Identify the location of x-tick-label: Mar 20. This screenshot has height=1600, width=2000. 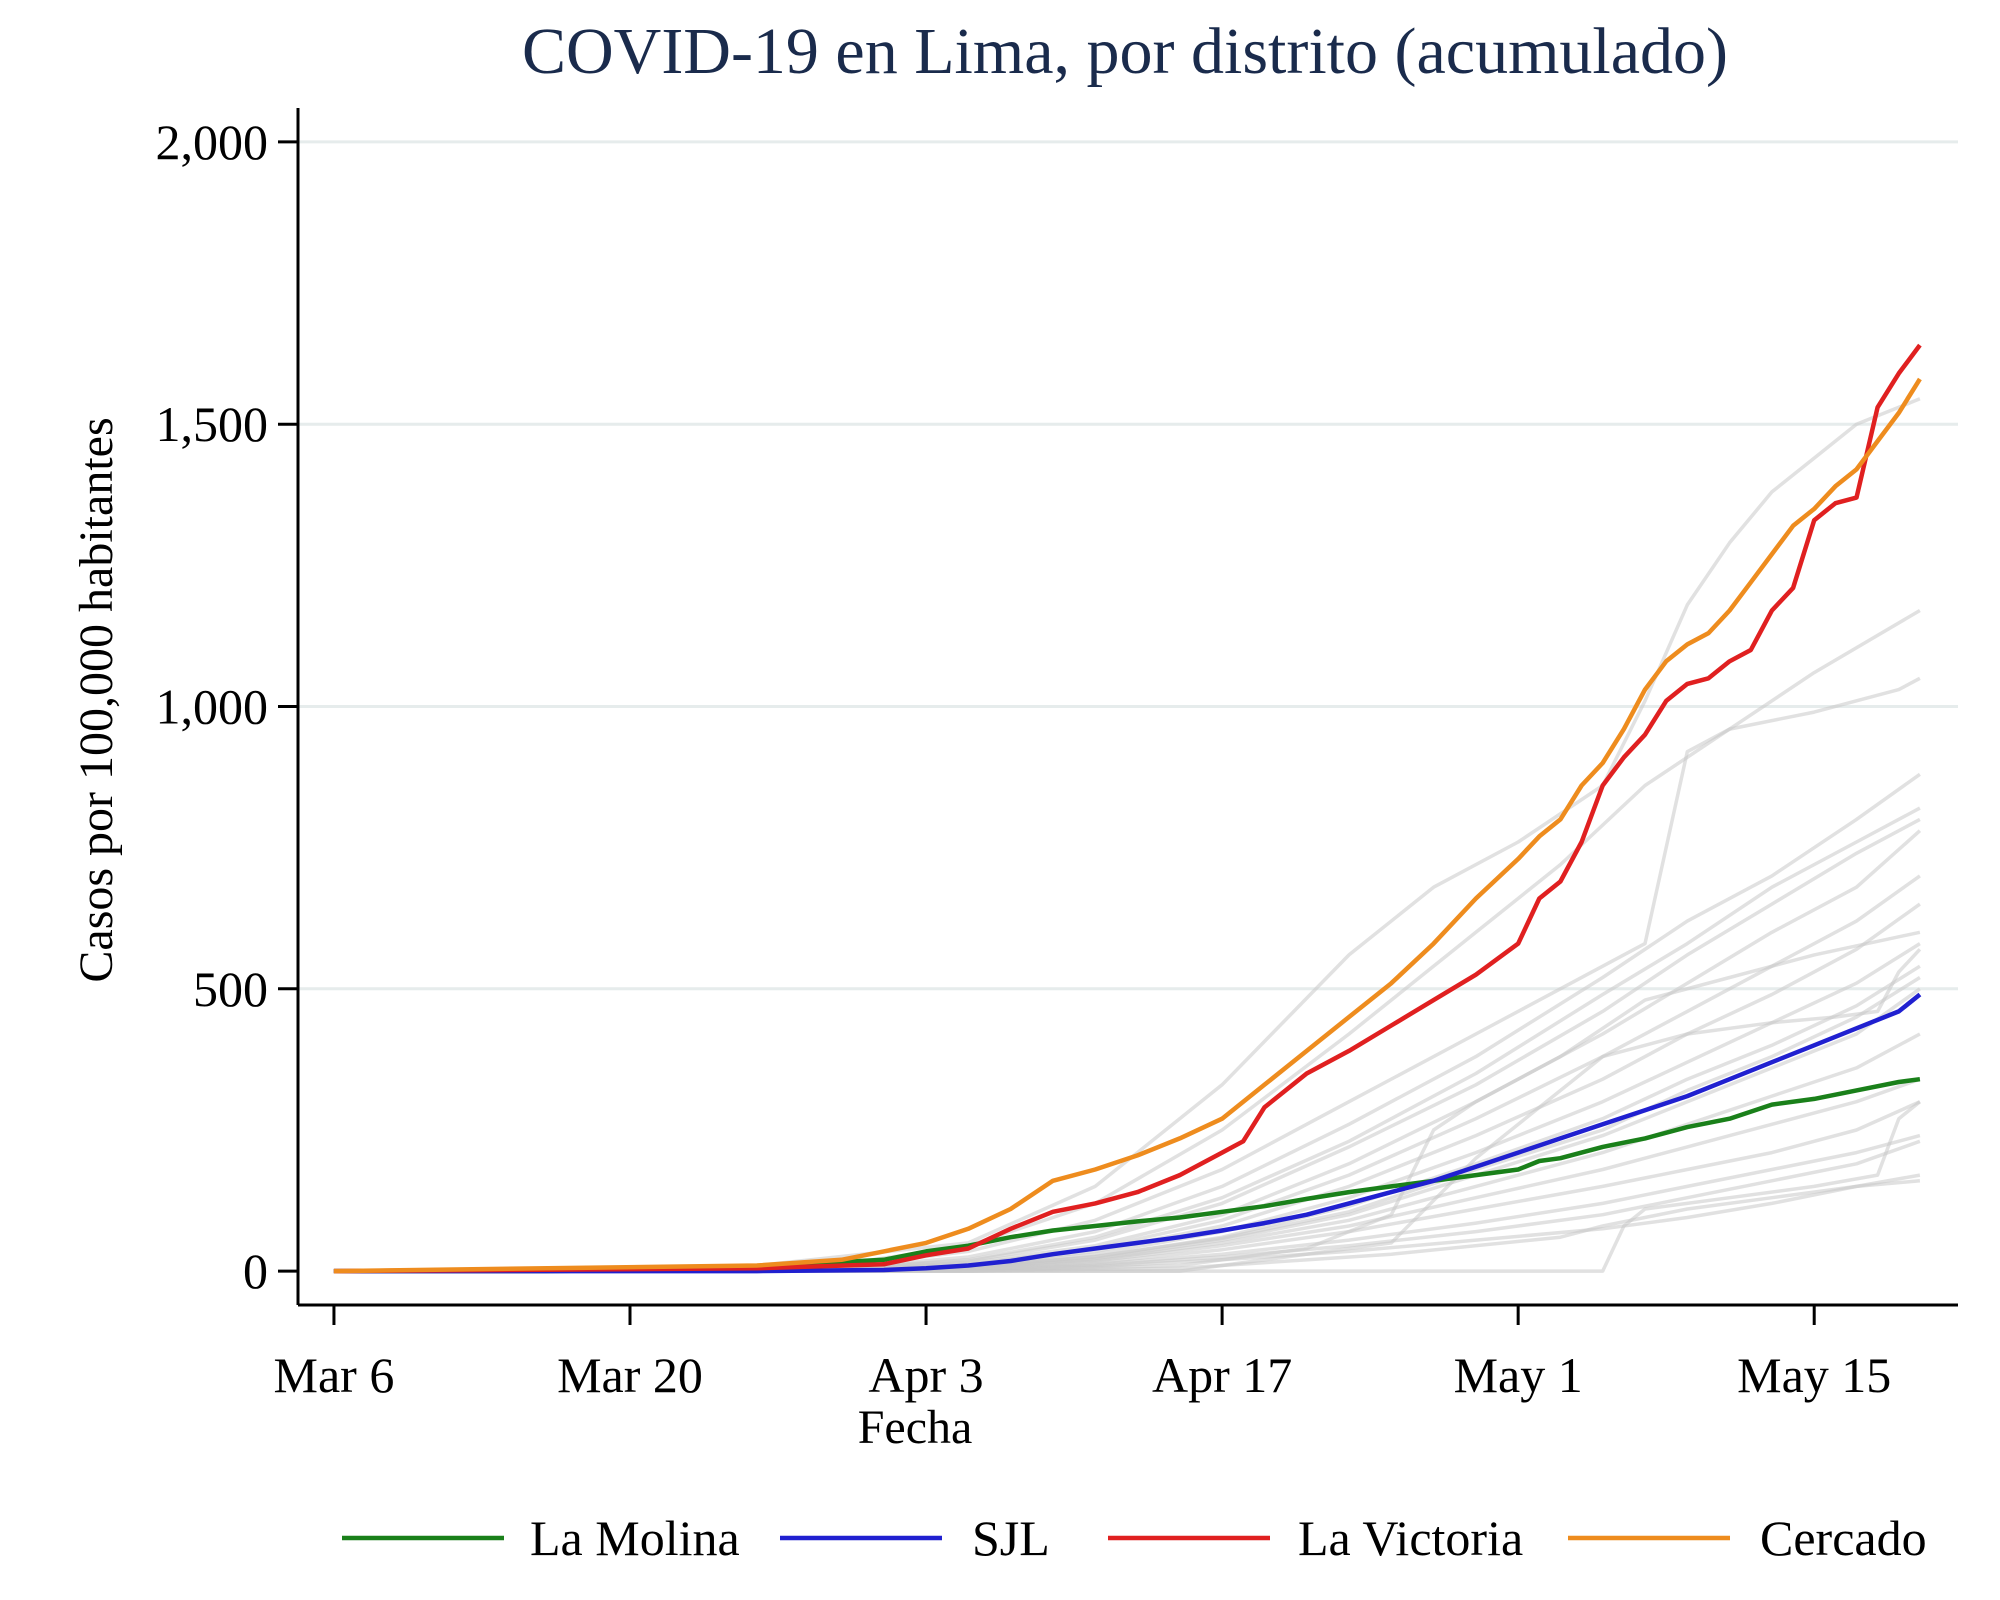
(630, 1375).